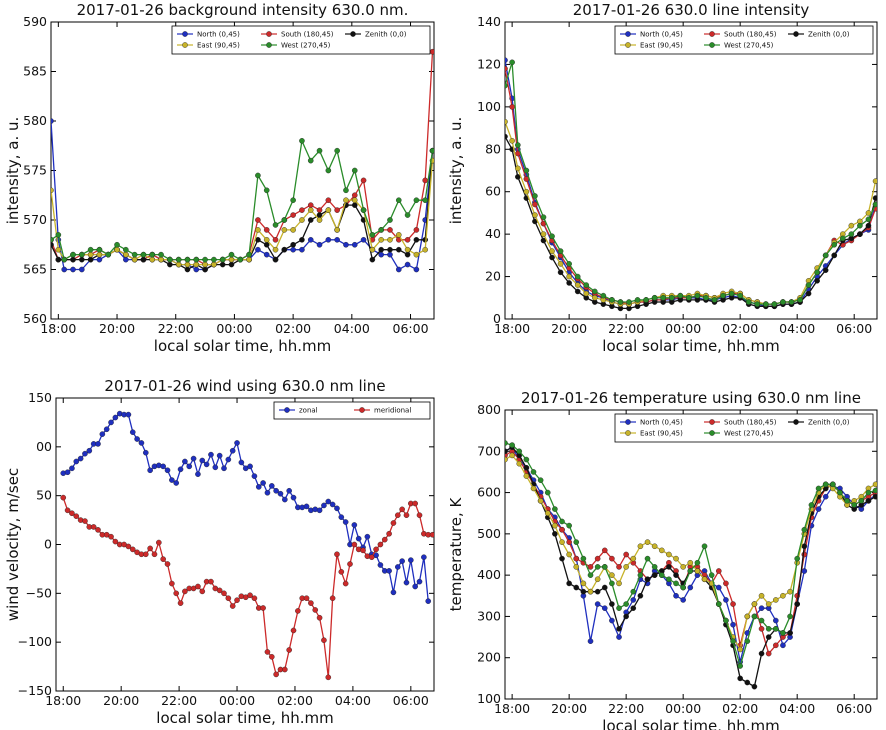 This screenshot has height=730, width=886. What do you see at coordinates (691, 10) in the screenshot?
I see `chart-title: 2017-01-26 630.0 line intensity` at bounding box center [691, 10].